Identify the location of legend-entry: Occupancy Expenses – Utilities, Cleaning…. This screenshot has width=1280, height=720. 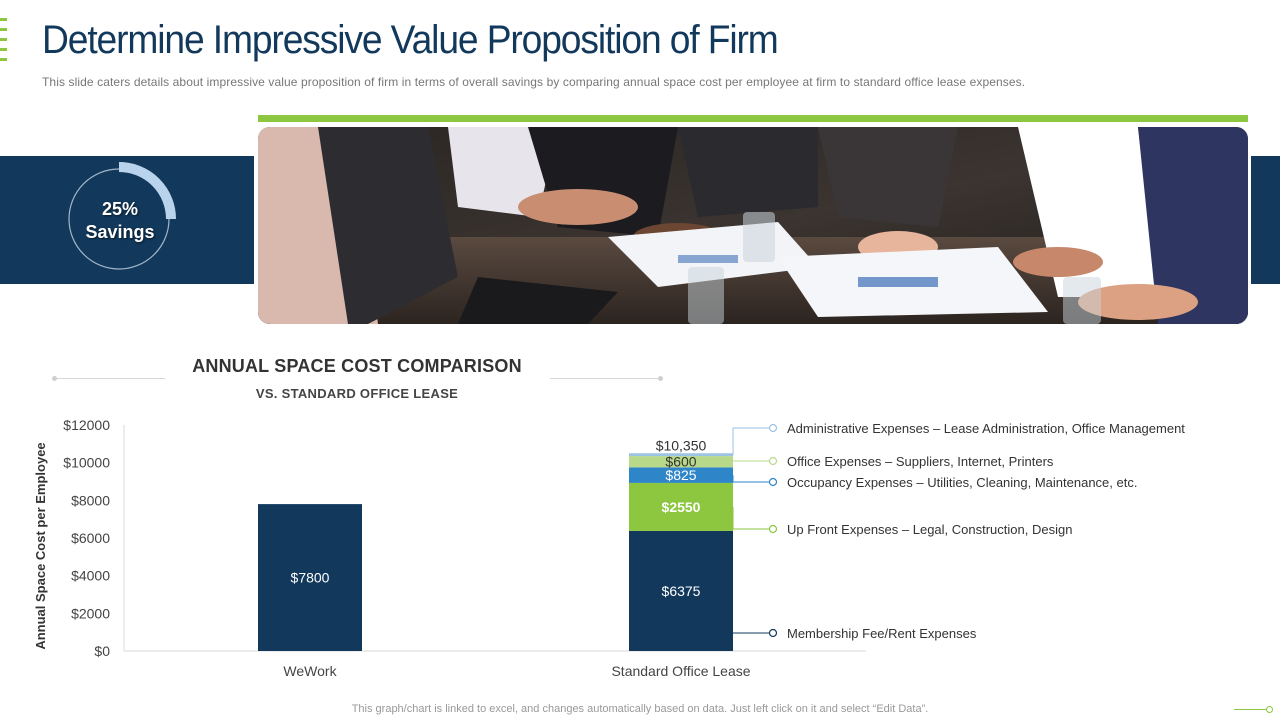
(962, 482).